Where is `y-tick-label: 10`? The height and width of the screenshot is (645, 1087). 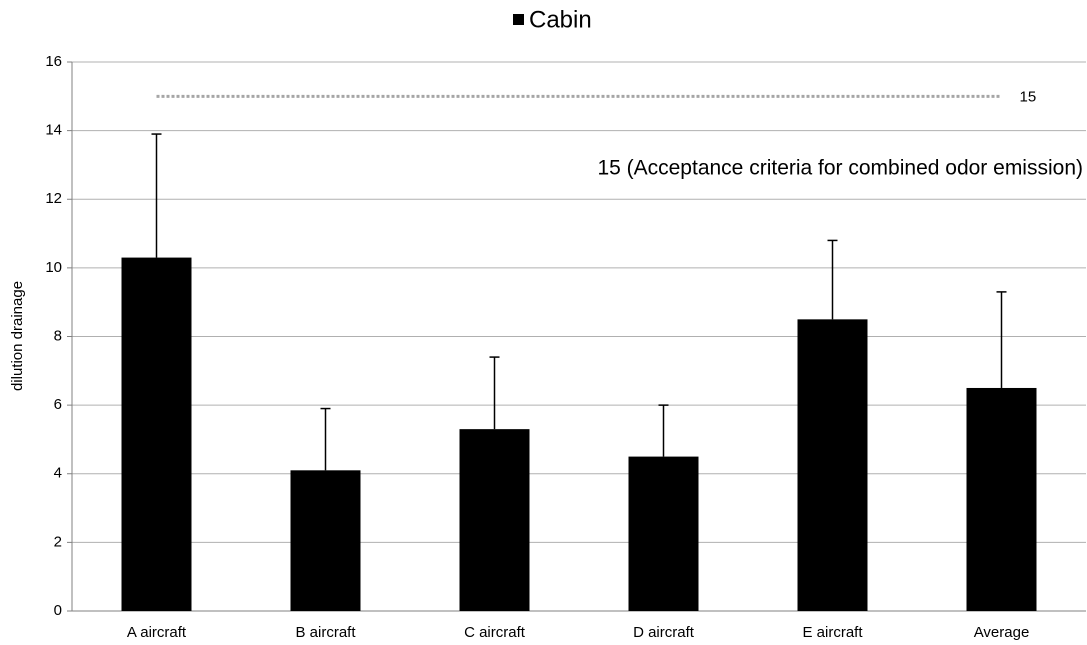 y-tick-label: 10 is located at coordinates (53, 267).